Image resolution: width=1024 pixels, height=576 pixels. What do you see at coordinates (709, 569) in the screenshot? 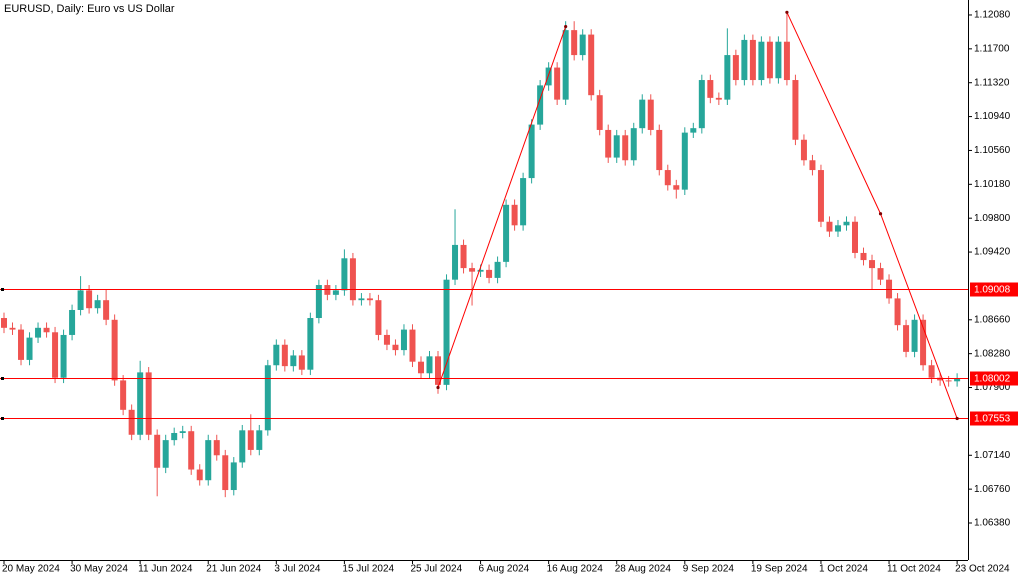
I see `x-tick-label: 9 Sep 2024` at bounding box center [709, 569].